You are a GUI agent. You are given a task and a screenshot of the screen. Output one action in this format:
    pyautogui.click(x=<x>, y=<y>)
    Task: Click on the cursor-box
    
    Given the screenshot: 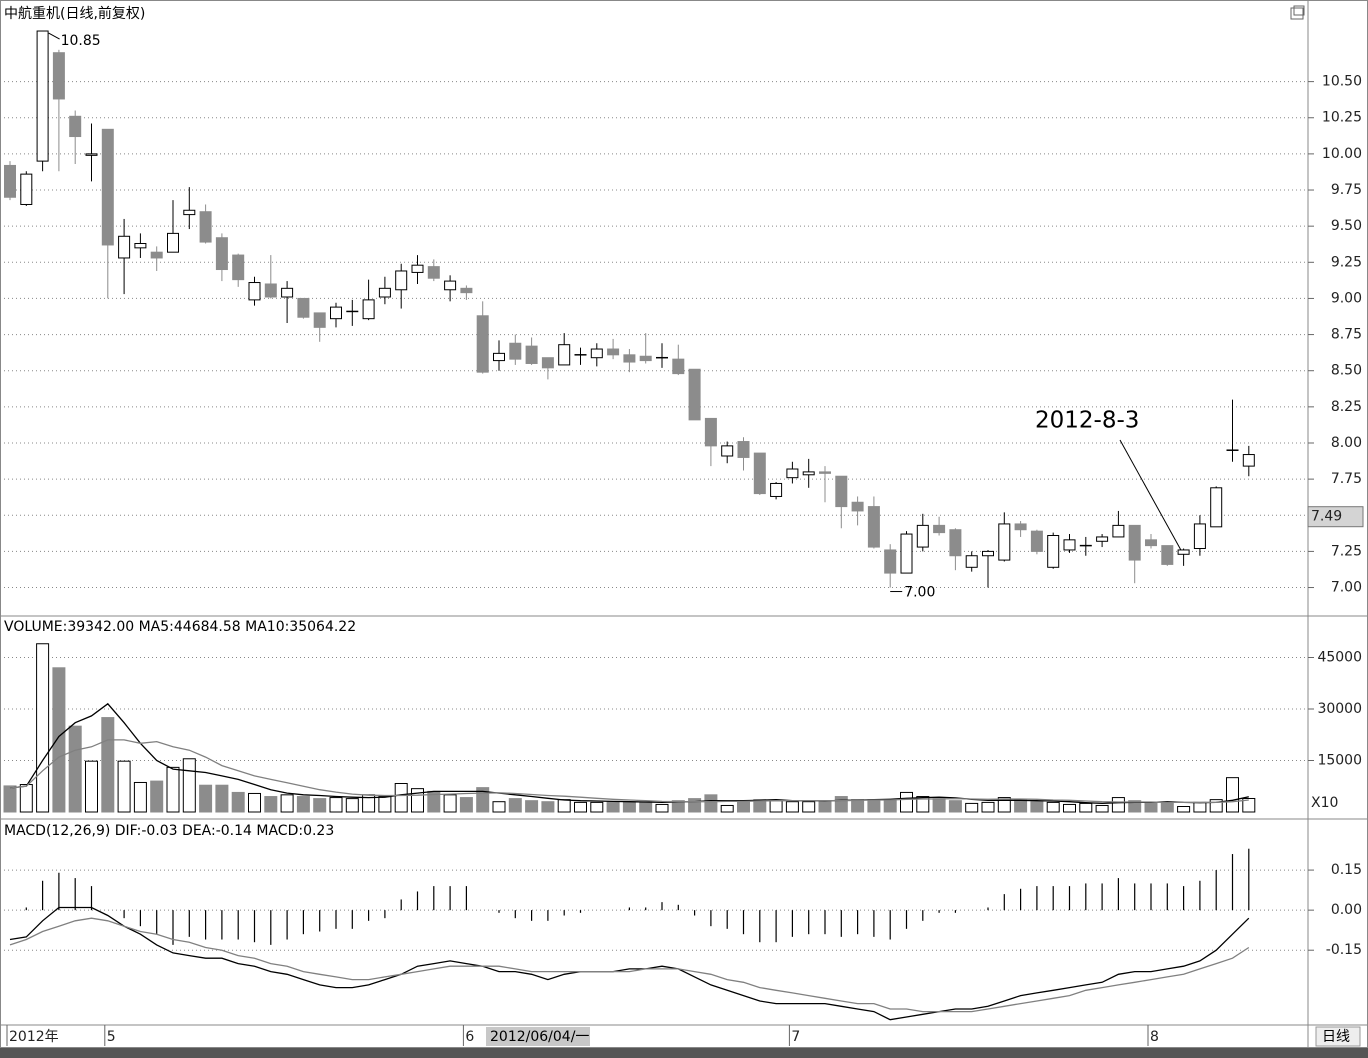 What is the action you would take?
    pyautogui.click(x=538, y=1036)
    